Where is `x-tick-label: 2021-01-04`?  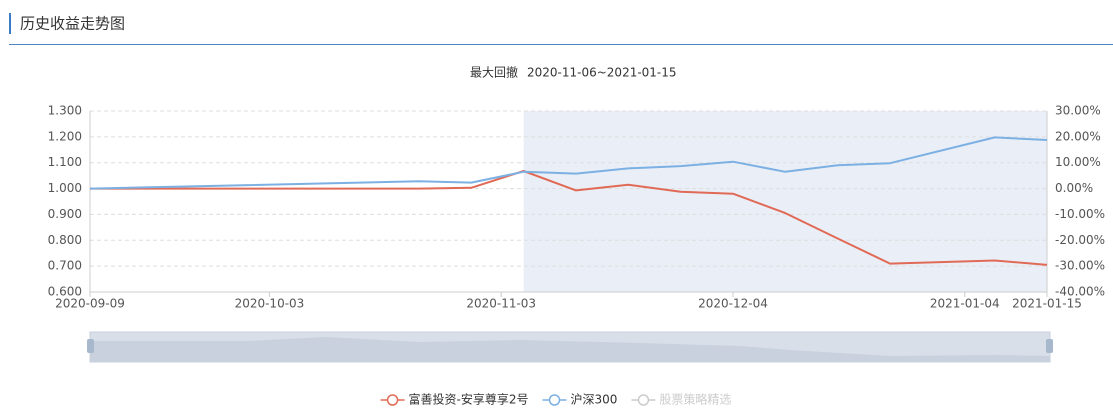 x-tick-label: 2021-01-04 is located at coordinates (965, 304).